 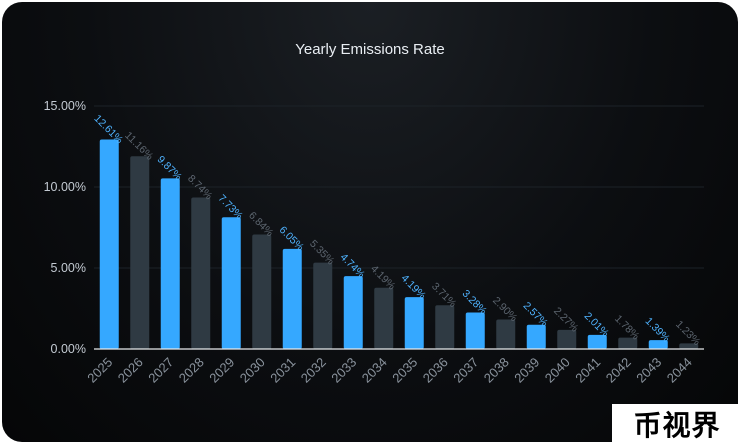 What do you see at coordinates (353, 312) in the screenshot?
I see `bar-2033` at bounding box center [353, 312].